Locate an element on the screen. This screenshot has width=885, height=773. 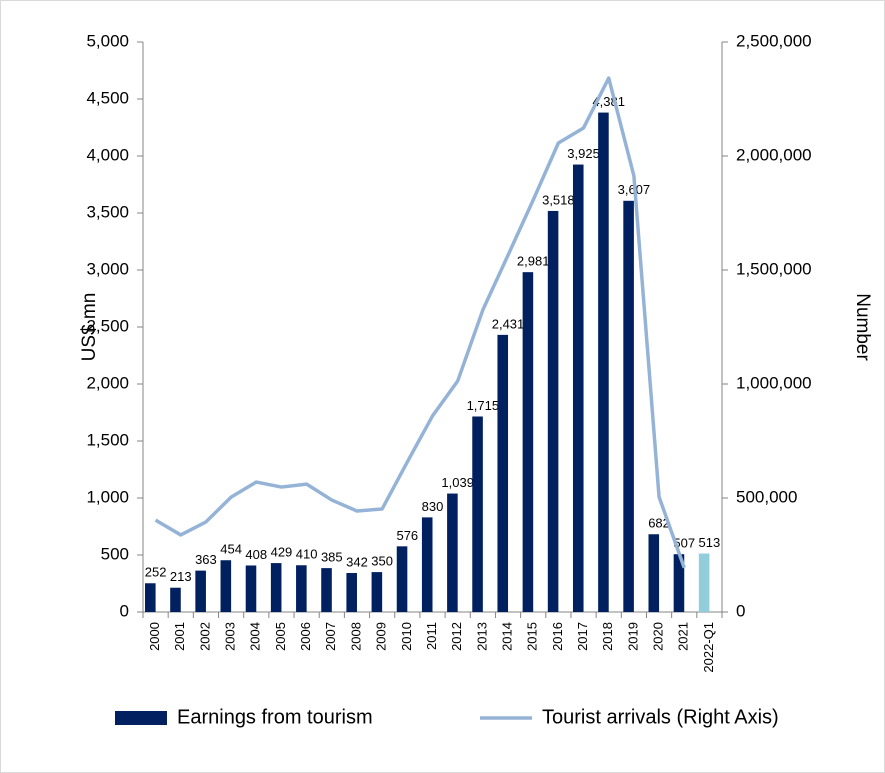
data-label: 1,039 is located at coordinates (457, 482).